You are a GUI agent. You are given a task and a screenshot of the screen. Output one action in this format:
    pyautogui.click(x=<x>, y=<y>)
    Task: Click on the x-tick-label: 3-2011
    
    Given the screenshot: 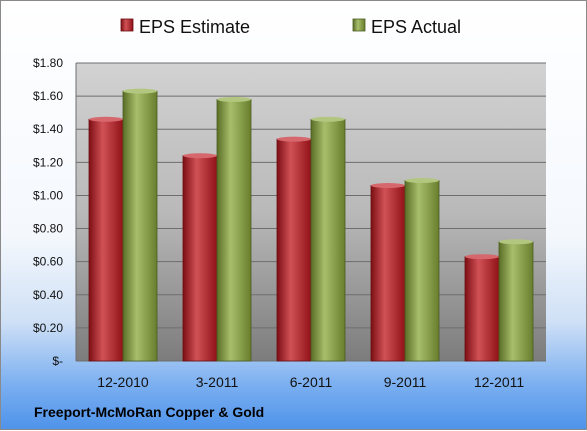 What is the action you would take?
    pyautogui.click(x=217, y=382)
    